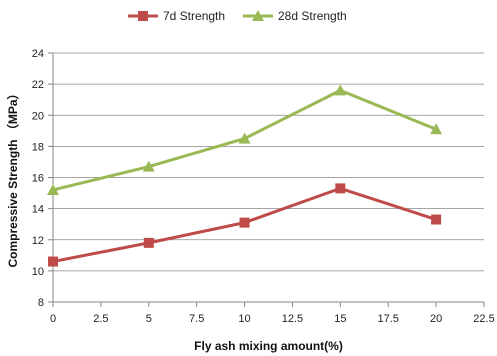 This screenshot has width=497, height=356. I want to click on x-tick-label: 10, so click(244, 319).